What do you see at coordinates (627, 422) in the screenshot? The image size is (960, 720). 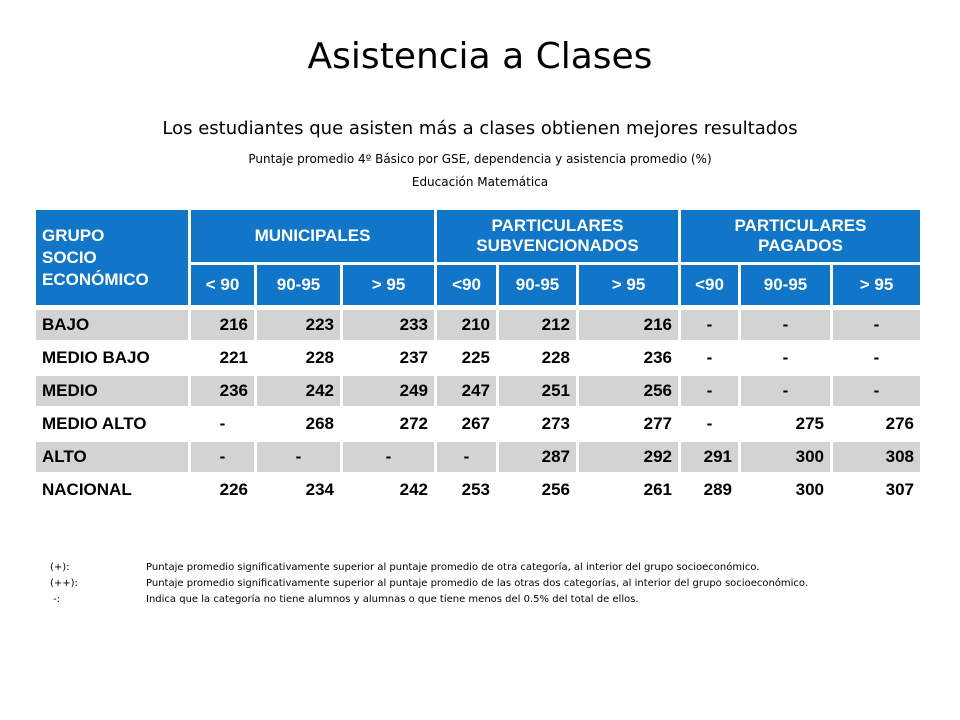 I see `score-cell: 277` at bounding box center [627, 422].